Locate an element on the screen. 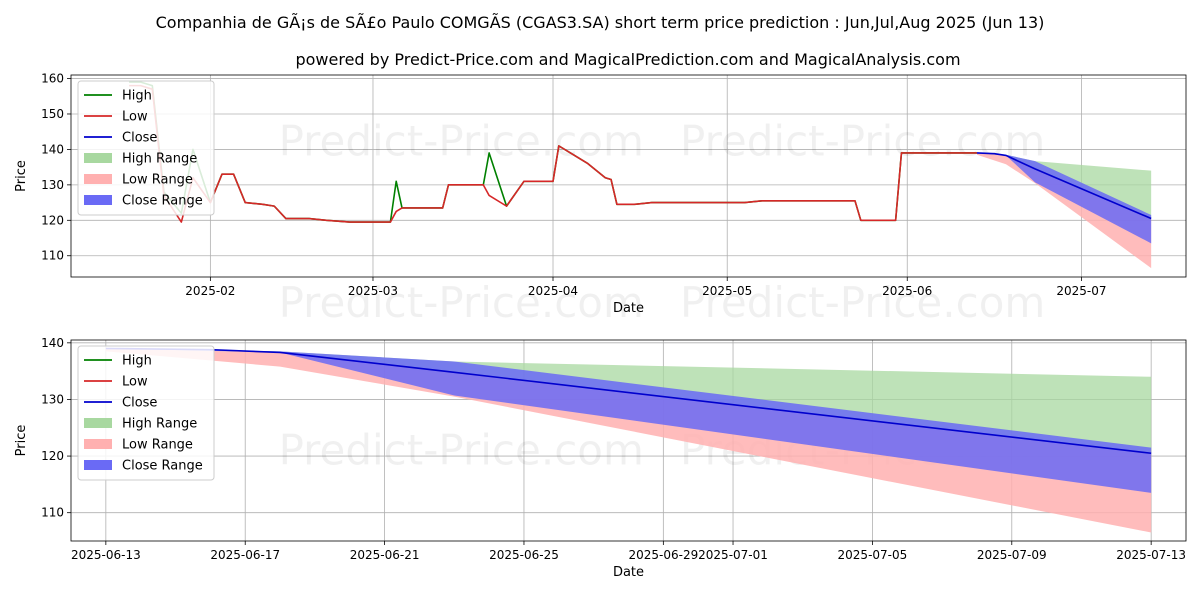  x-tick-label: 2025-06-21 is located at coordinates (385, 555).